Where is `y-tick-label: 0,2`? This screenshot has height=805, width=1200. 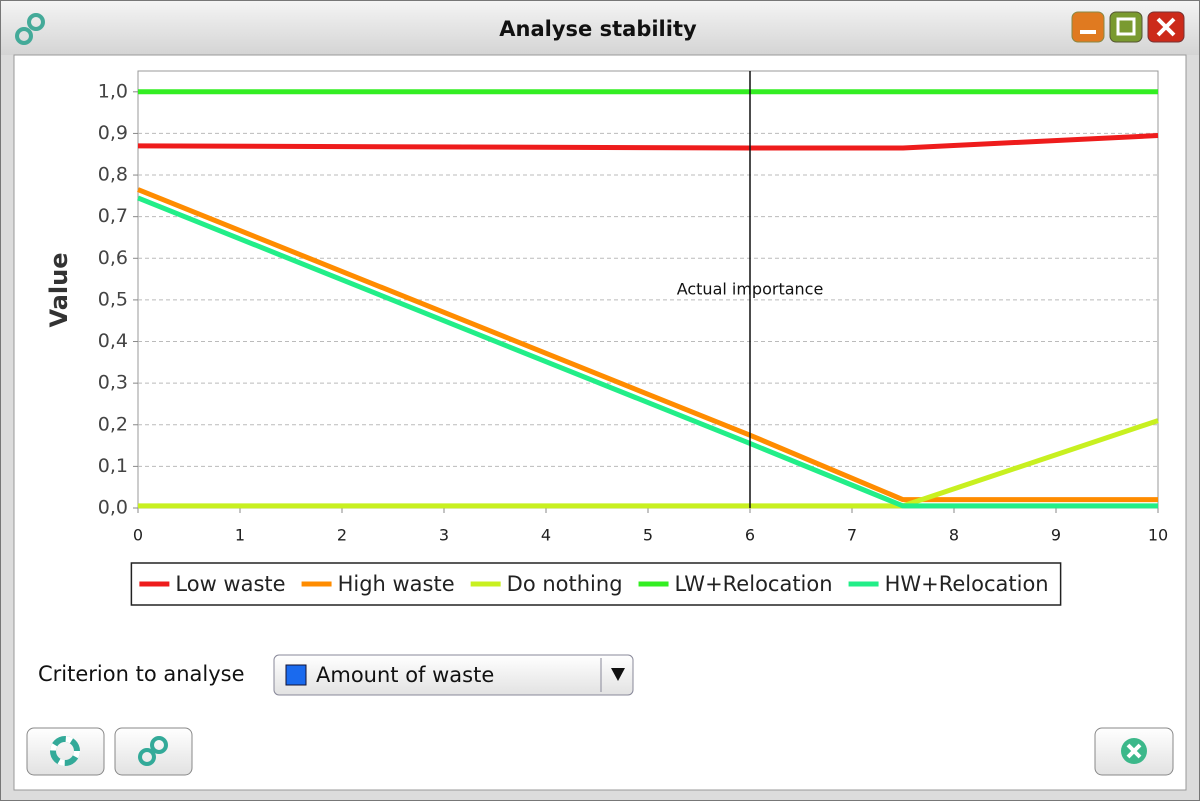
y-tick-label: 0,2 is located at coordinates (113, 424).